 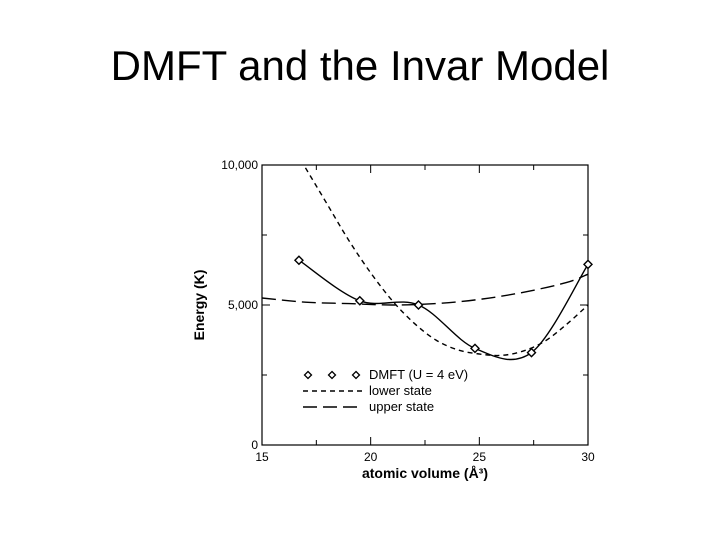 What do you see at coordinates (480, 457) in the screenshot?
I see `x-tick-label: 25` at bounding box center [480, 457].